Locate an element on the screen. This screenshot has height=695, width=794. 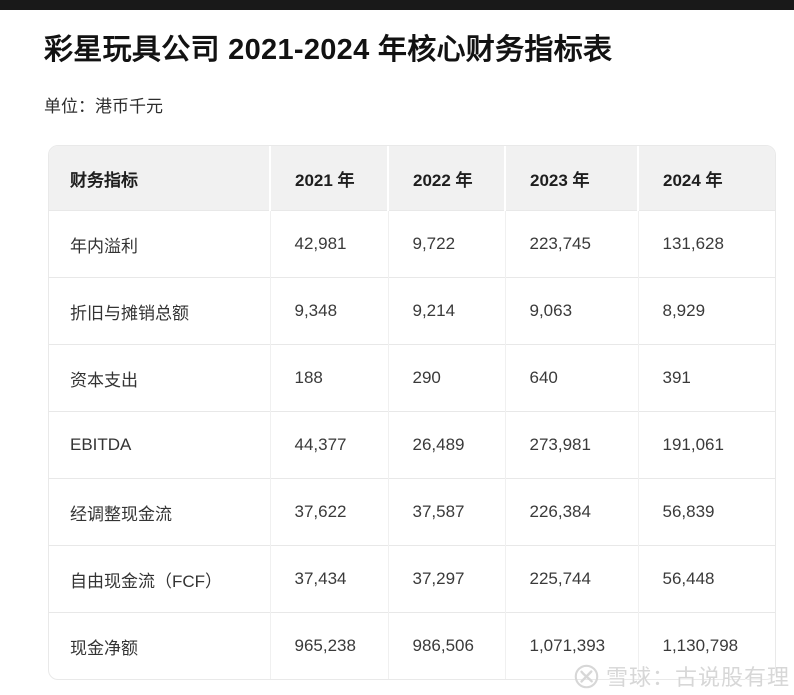
column-header-indicator: 财务指标 is located at coordinates (159, 178).